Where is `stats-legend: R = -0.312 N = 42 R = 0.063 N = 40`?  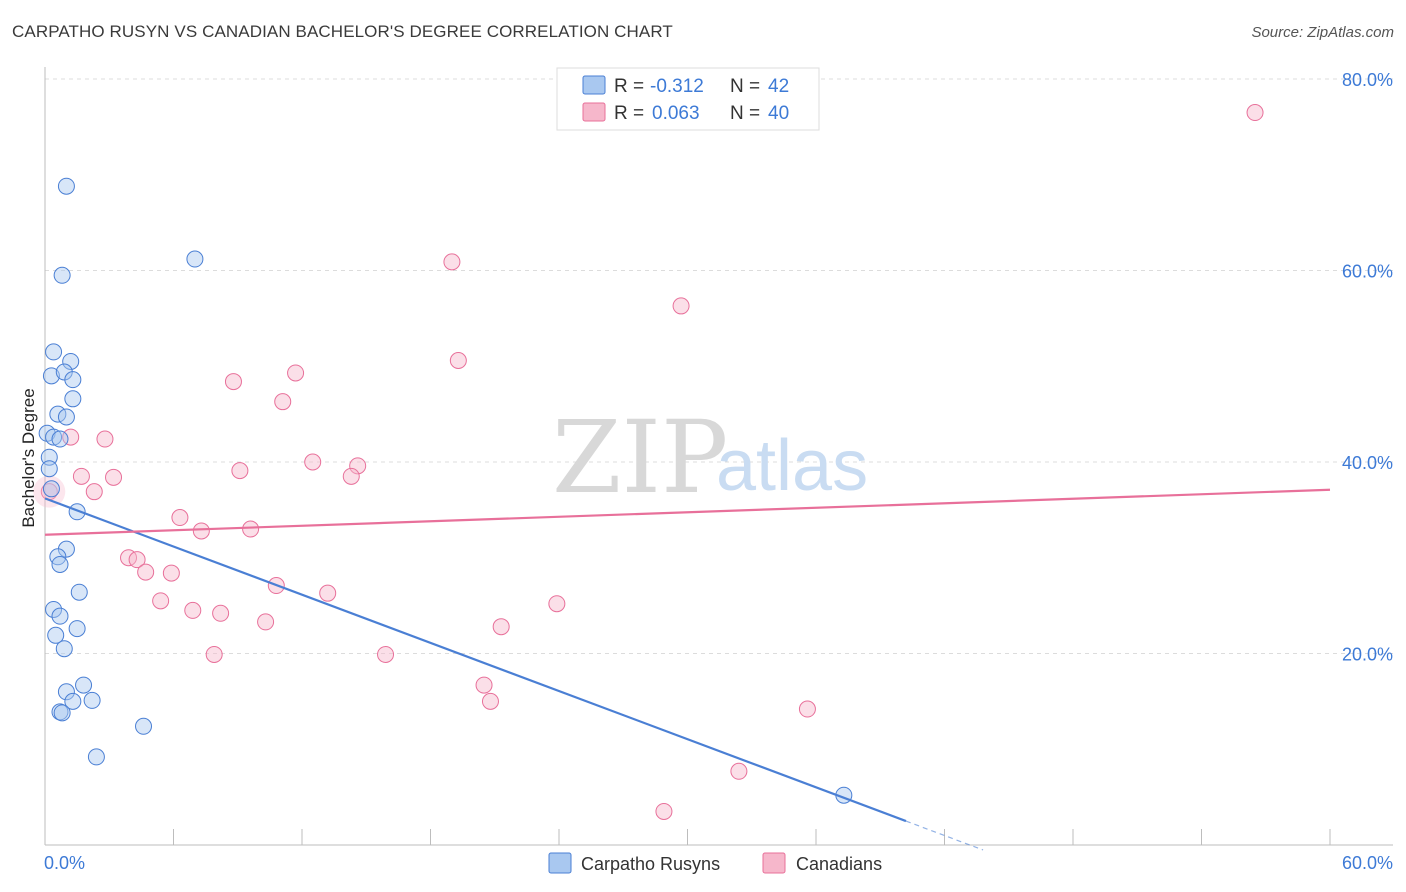
stats-legend: R = -0.312 N = 42 R = 0.063 N = 40 is located at coordinates (688, 99).